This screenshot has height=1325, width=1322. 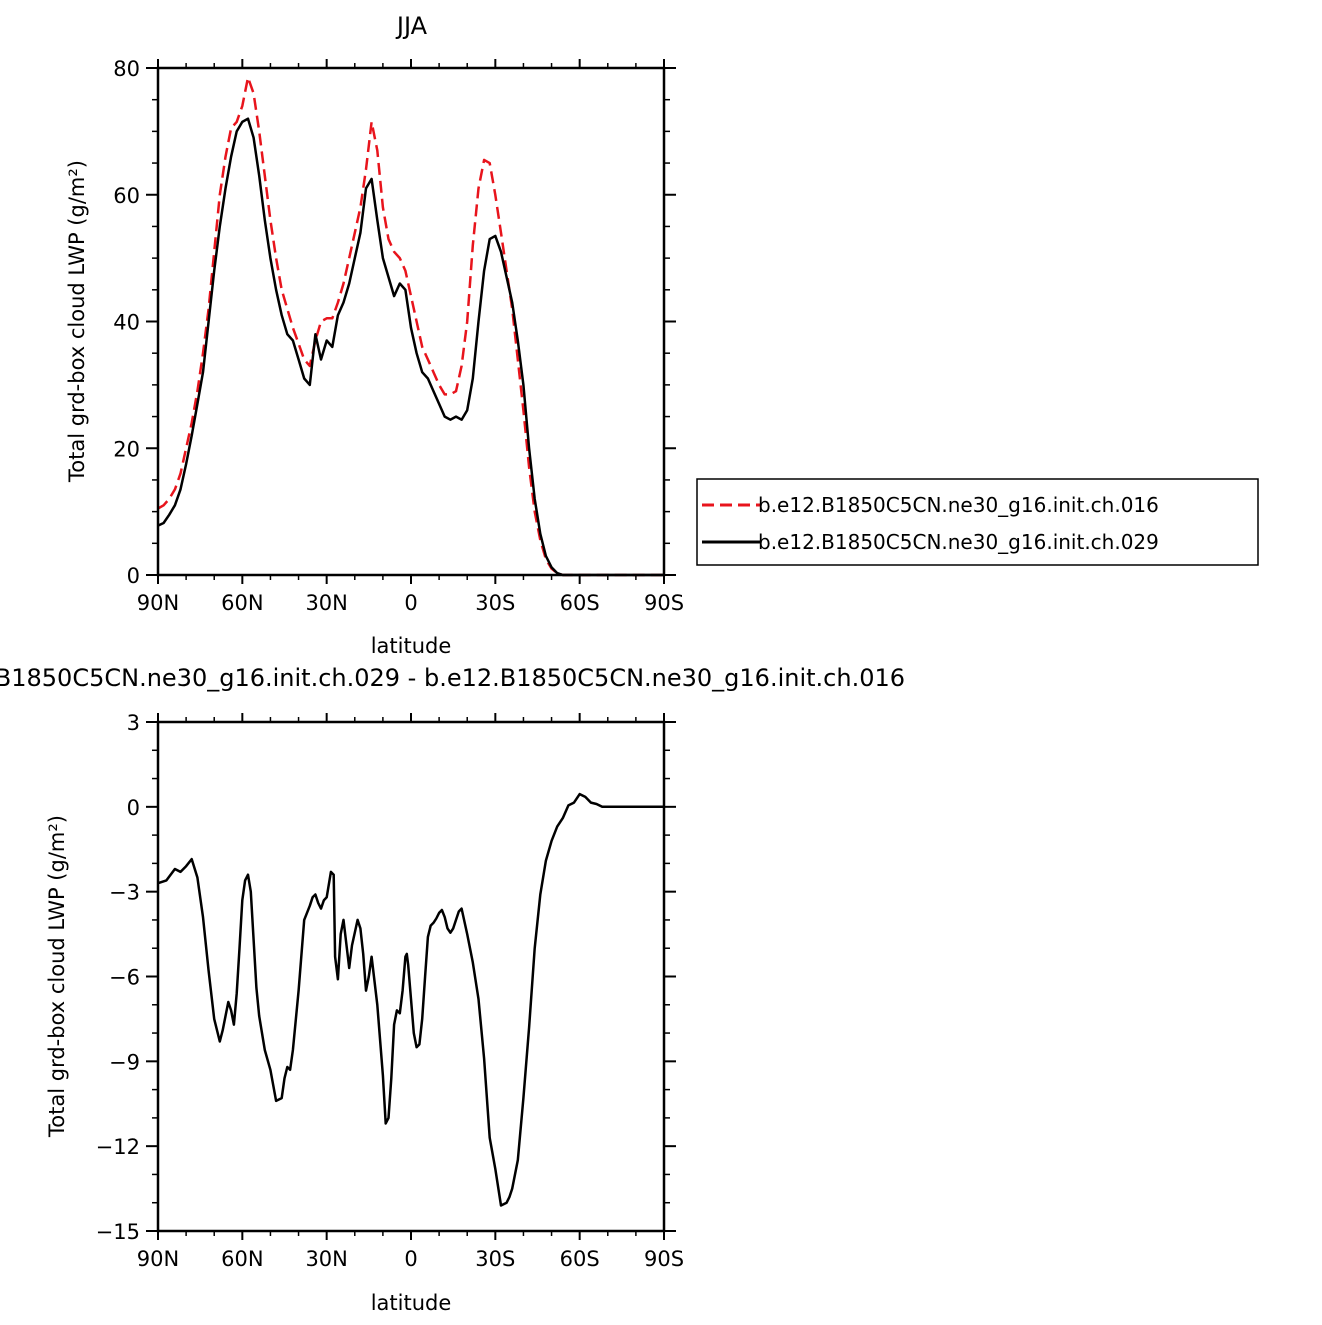 What do you see at coordinates (118, 1147) in the screenshot?
I see `bottom-y-tick-label: −12` at bounding box center [118, 1147].